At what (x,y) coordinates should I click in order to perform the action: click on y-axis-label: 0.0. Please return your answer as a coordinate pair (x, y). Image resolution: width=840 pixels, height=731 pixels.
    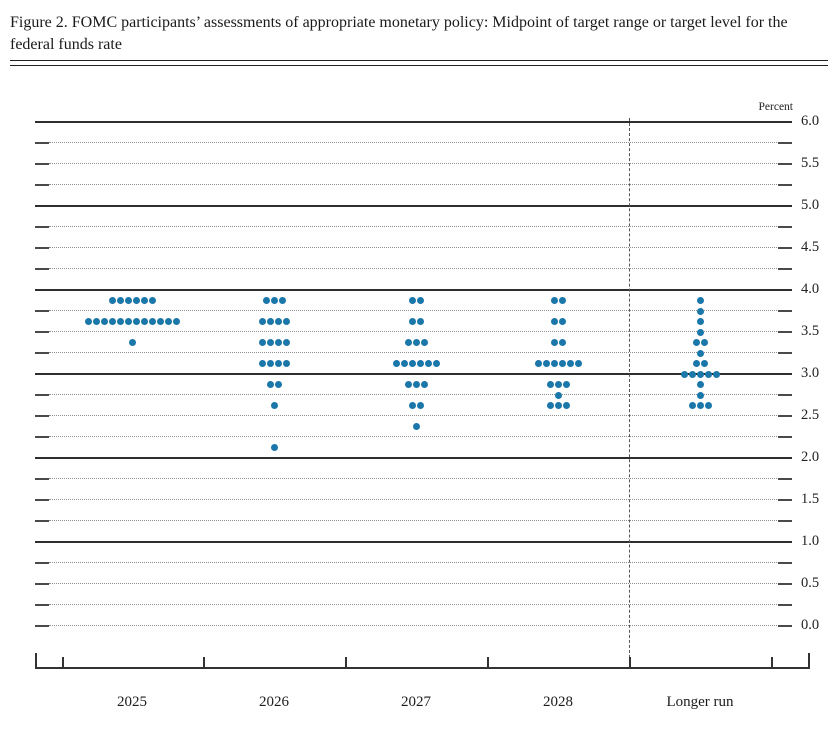
    Looking at the image, I should click on (810, 625).